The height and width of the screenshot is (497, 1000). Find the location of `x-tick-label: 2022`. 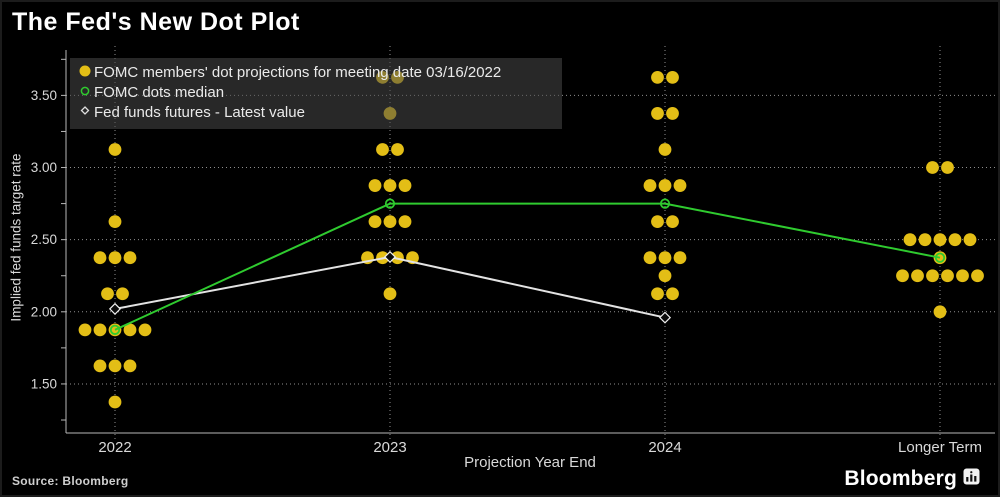

x-tick-label: 2022 is located at coordinates (114, 447).